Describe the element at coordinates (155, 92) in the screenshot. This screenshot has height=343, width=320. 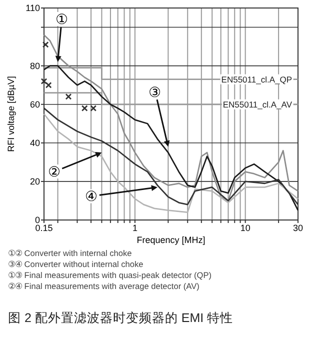
I see `annotation: ③` at that location.